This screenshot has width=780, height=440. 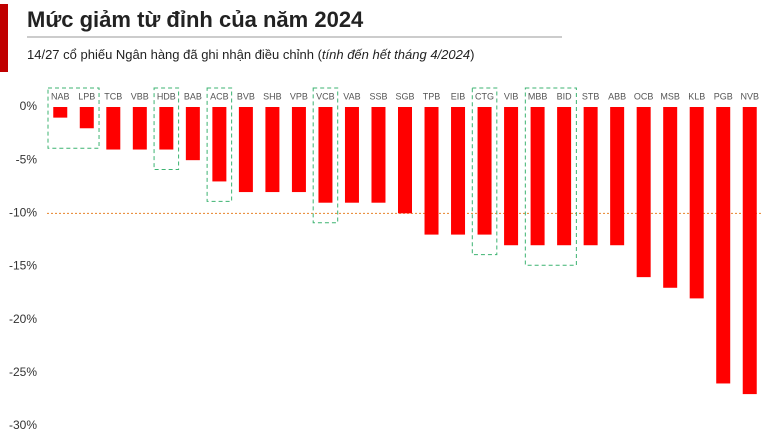 What do you see at coordinates (484, 96) in the screenshot?
I see `x-tick-label: CTG` at bounding box center [484, 96].